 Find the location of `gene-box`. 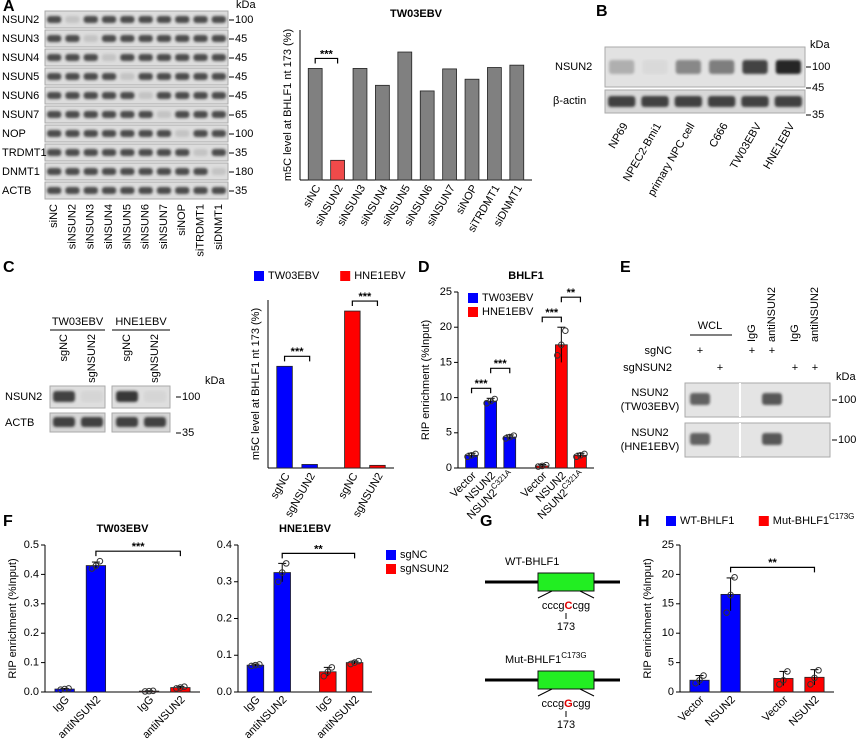

gene-box is located at coordinates (566, 680).